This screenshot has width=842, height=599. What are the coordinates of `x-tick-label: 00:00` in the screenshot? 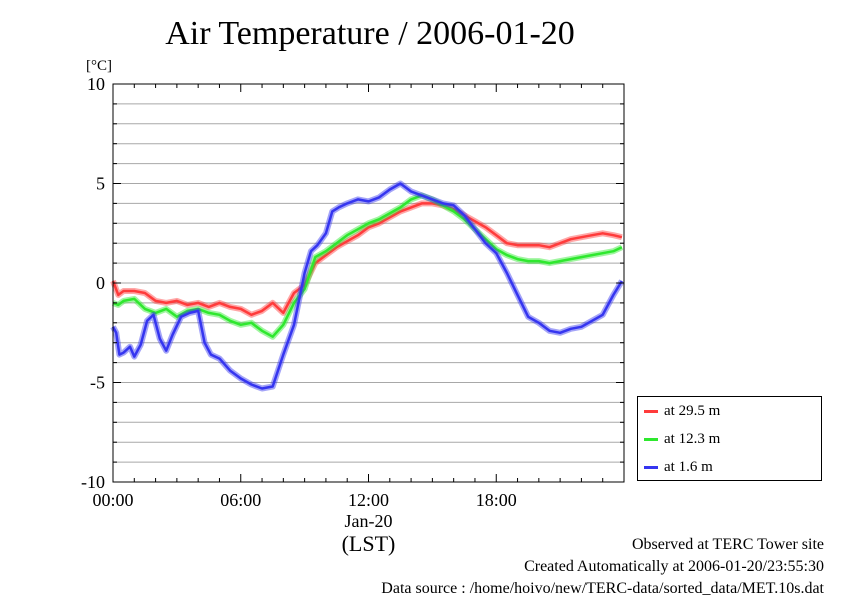 It's located at (112, 500).